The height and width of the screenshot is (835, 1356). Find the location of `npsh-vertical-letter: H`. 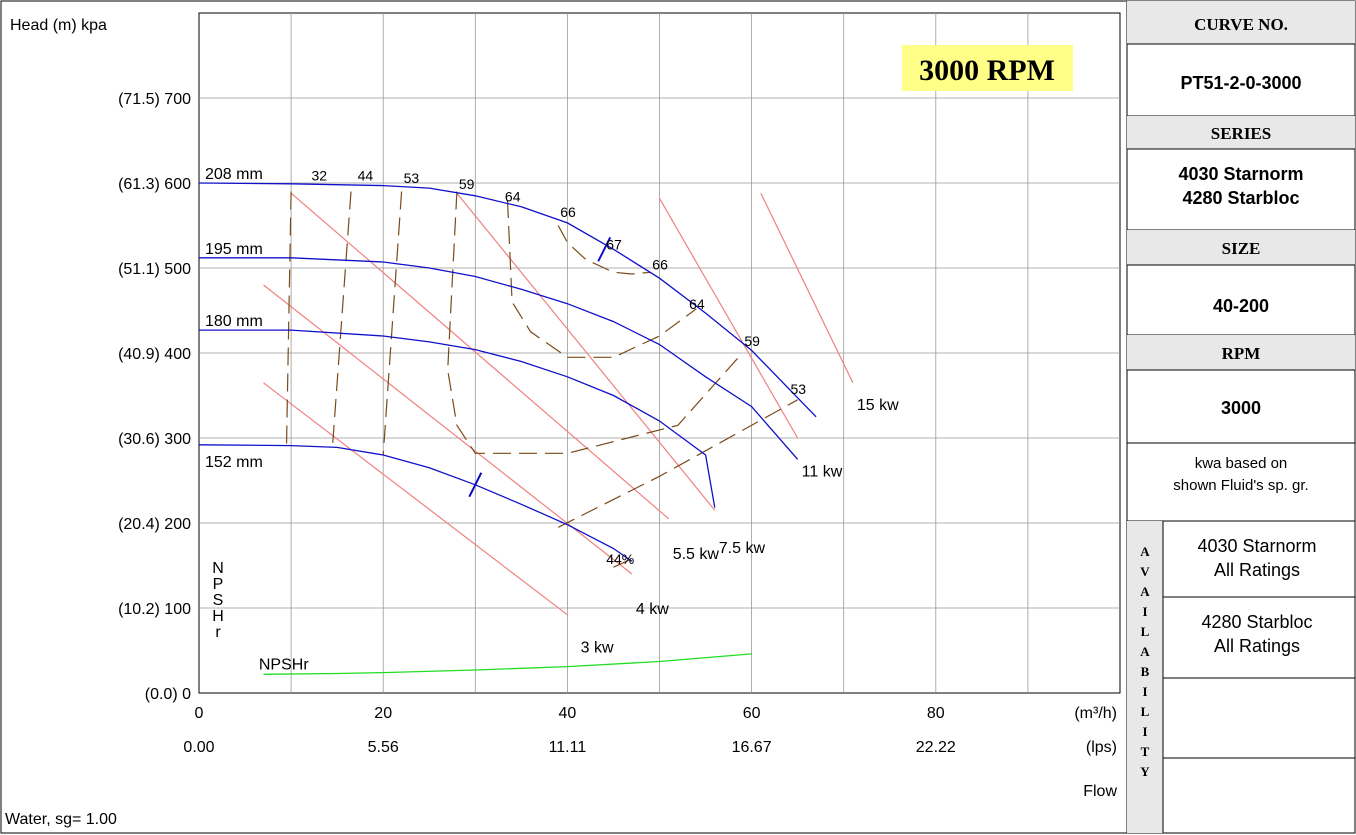

npsh-vertical-letter: H is located at coordinates (218, 616).